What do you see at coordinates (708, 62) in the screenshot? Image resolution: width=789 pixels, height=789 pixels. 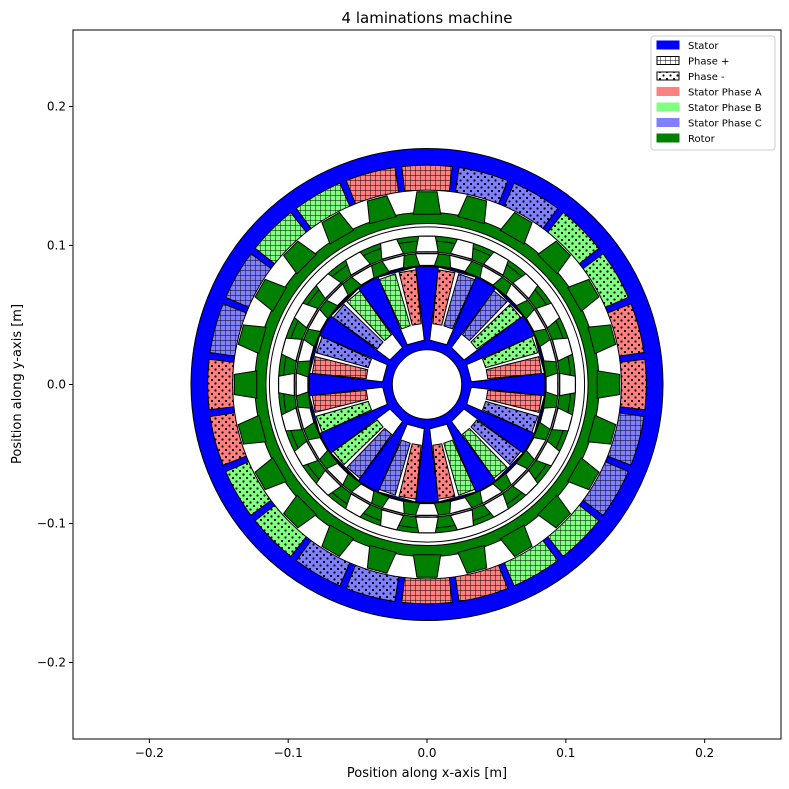 I see `legend-label: Phase +` at bounding box center [708, 62].